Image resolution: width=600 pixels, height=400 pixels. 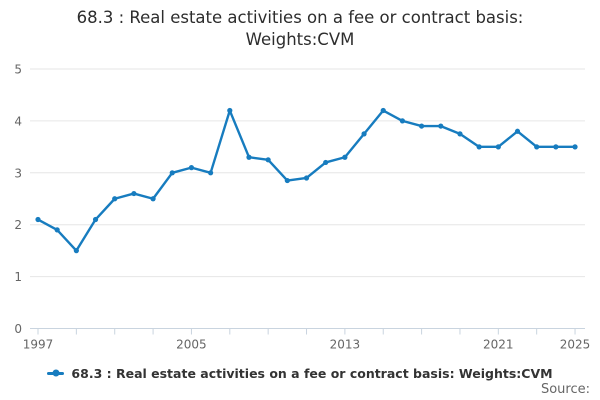 What do you see at coordinates (18, 225) in the screenshot?
I see `y-axis-label: 2` at bounding box center [18, 225].